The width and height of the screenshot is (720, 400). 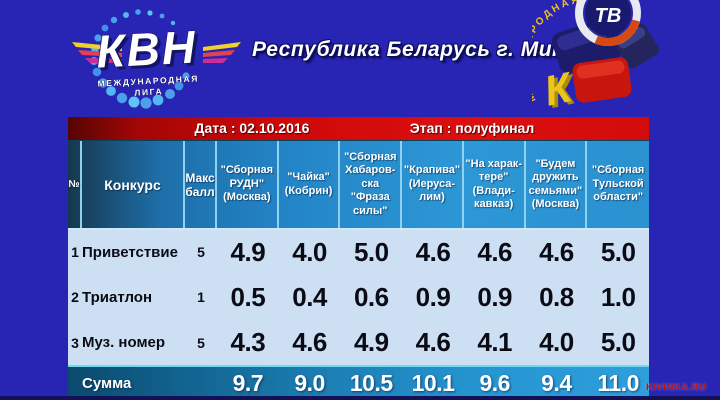 What do you see at coordinates (107, 383) in the screenshot?
I see `total-label: Сумма` at bounding box center [107, 383].